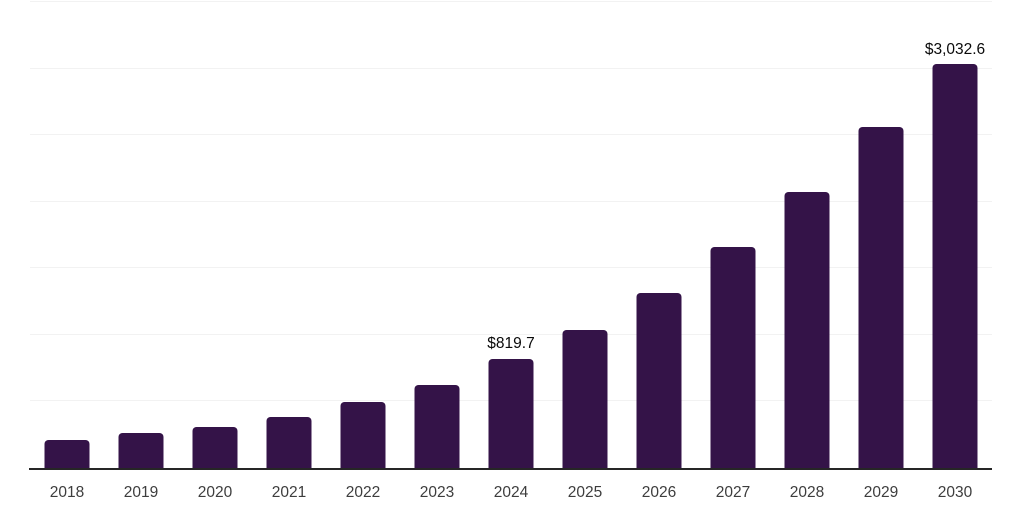 The height and width of the screenshot is (512, 1024). Describe the element at coordinates (437, 492) in the screenshot. I see `x-tick-2023: 2023` at that location.